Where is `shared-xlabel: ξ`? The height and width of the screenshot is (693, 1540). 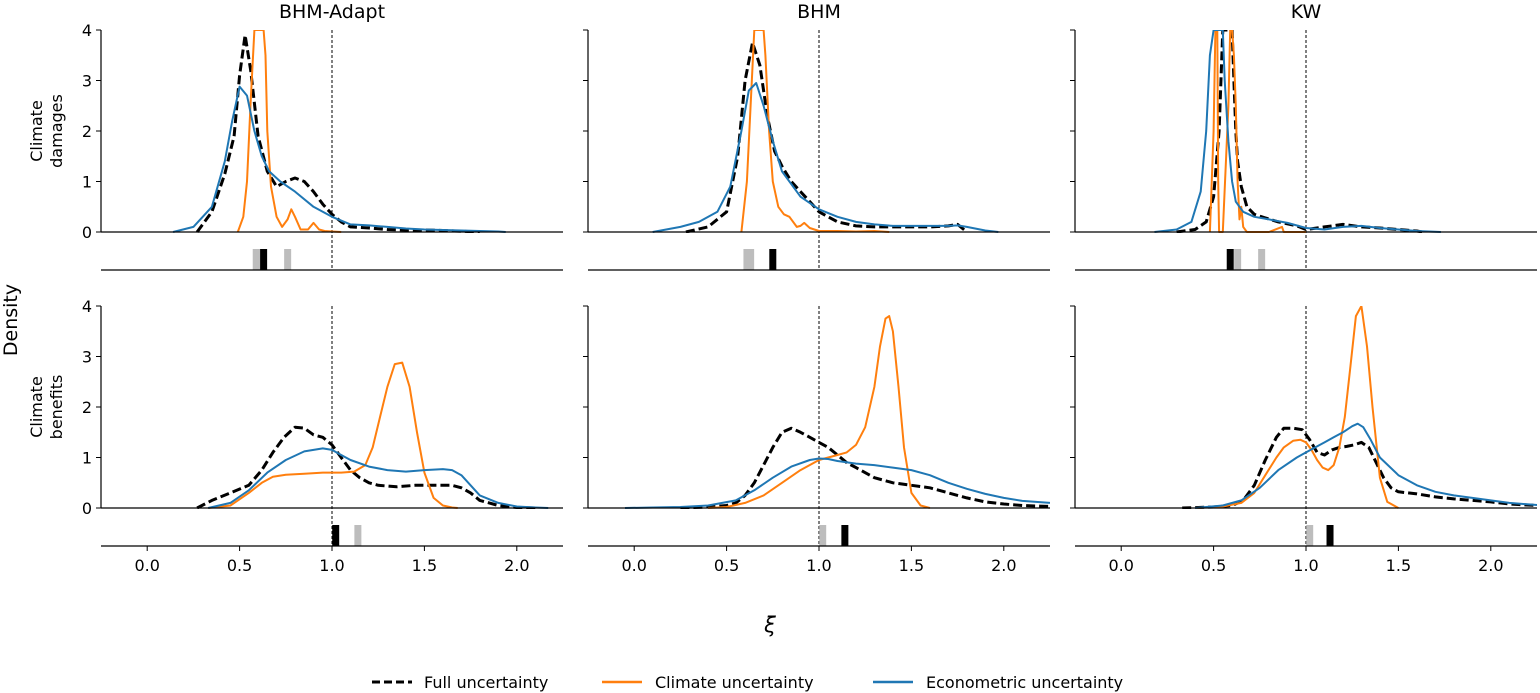
shared-xlabel: ξ is located at coordinates (769, 625).